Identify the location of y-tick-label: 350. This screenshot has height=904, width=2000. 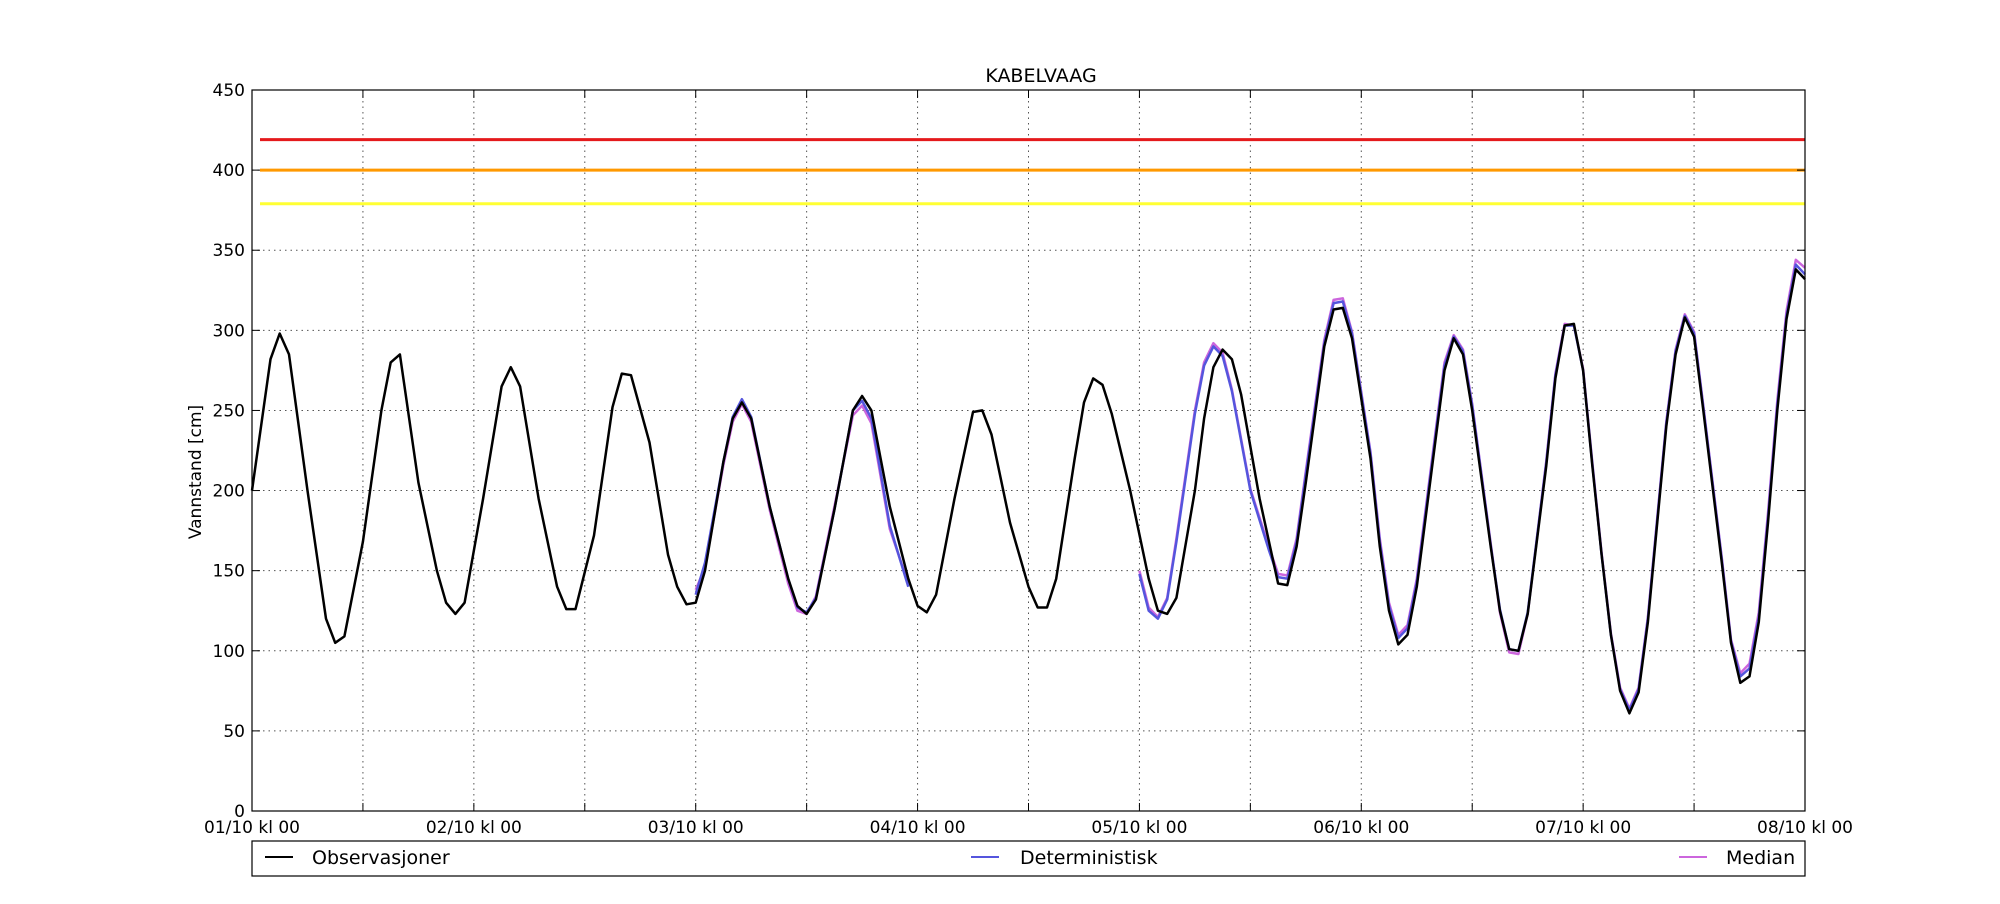
(229, 251).